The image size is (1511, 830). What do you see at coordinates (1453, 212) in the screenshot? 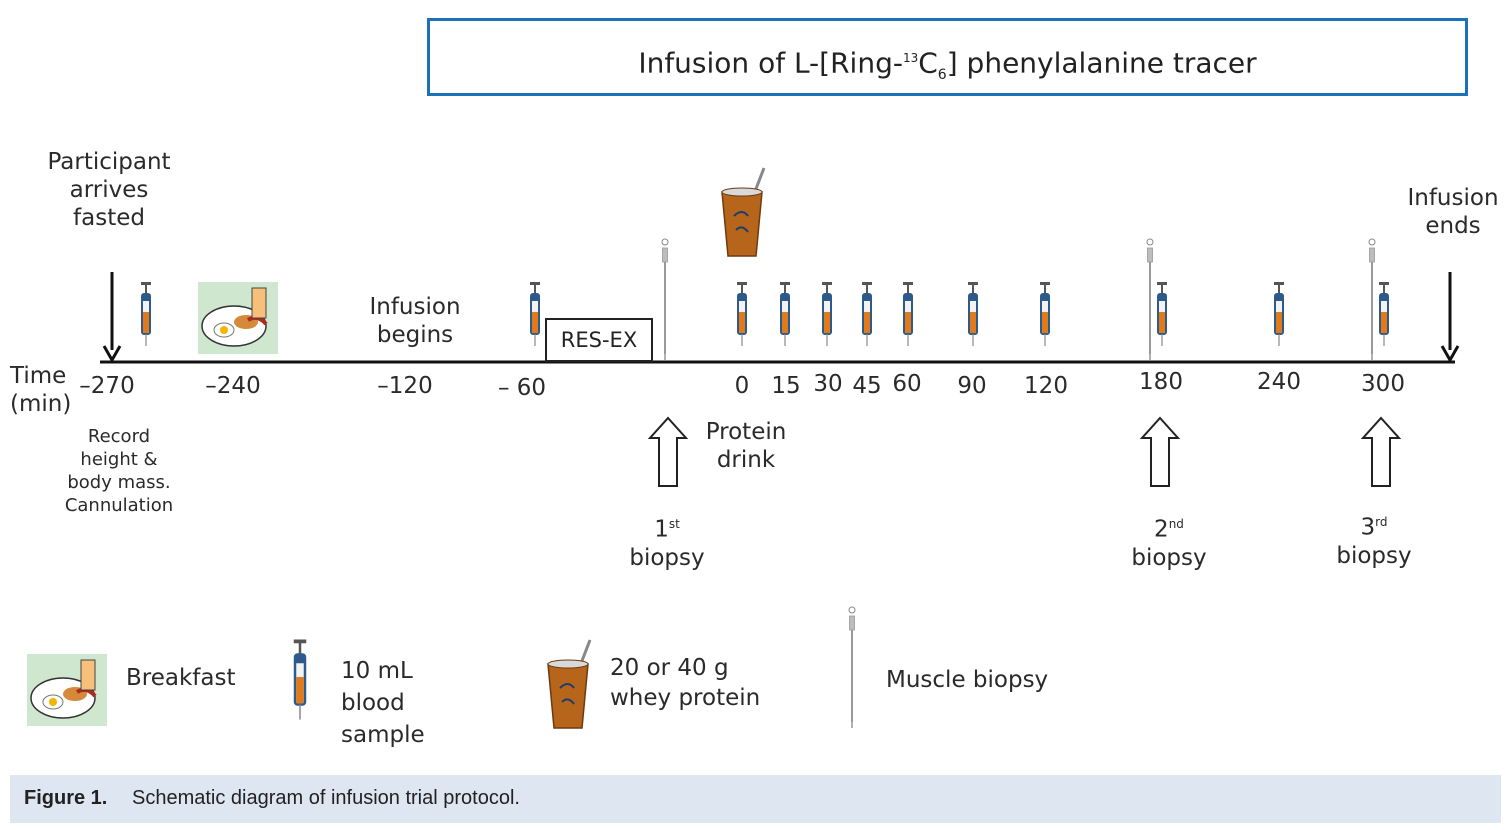
I see `infusion-ends-label: Infusion ends` at bounding box center [1453, 212].